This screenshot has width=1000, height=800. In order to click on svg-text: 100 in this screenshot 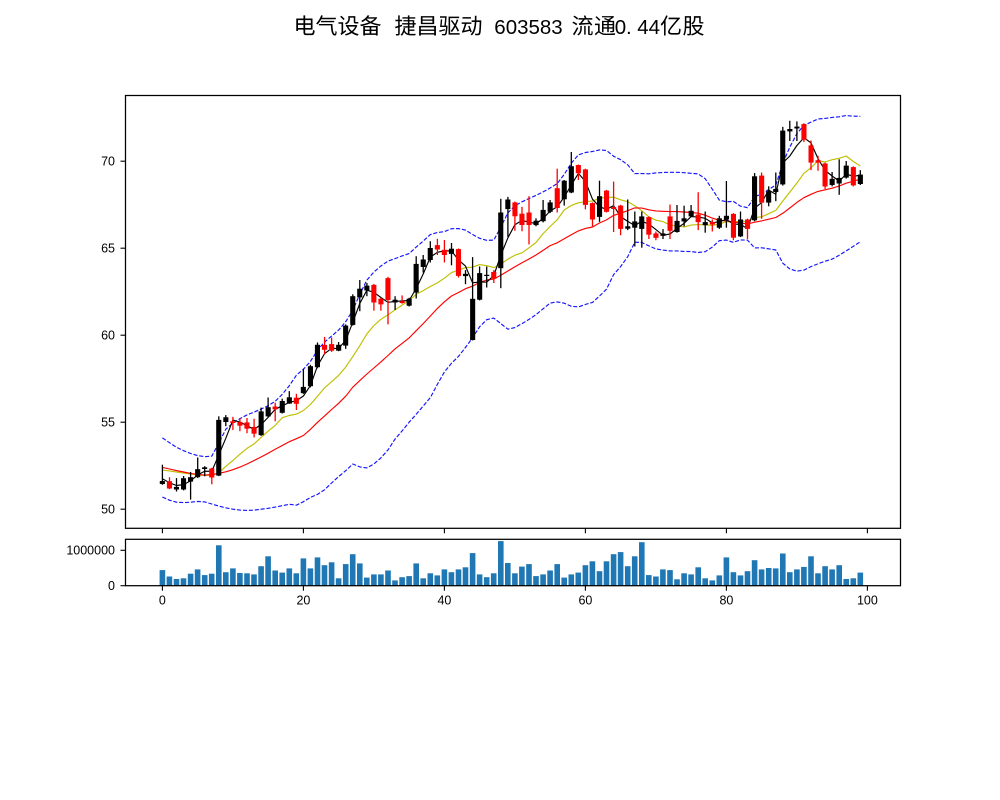, I will do `click(867, 600)`.